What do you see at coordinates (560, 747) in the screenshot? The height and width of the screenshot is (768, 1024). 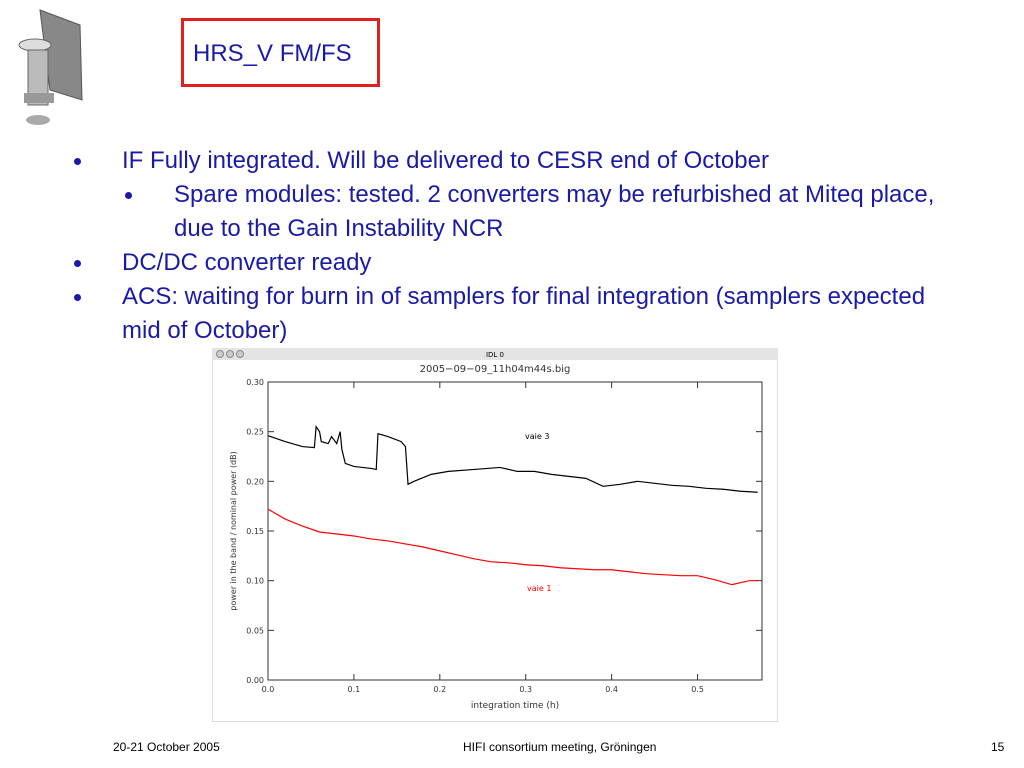 I see `footer-event: HIFI consortium meeting, Gröningen` at bounding box center [560, 747].